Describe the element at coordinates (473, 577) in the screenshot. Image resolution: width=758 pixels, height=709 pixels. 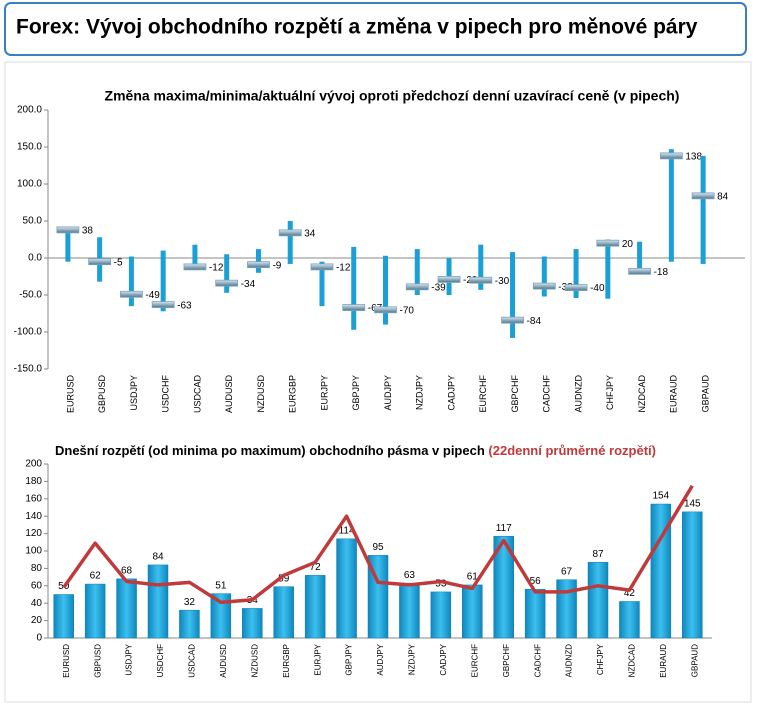
I see `value-label: 61` at that location.